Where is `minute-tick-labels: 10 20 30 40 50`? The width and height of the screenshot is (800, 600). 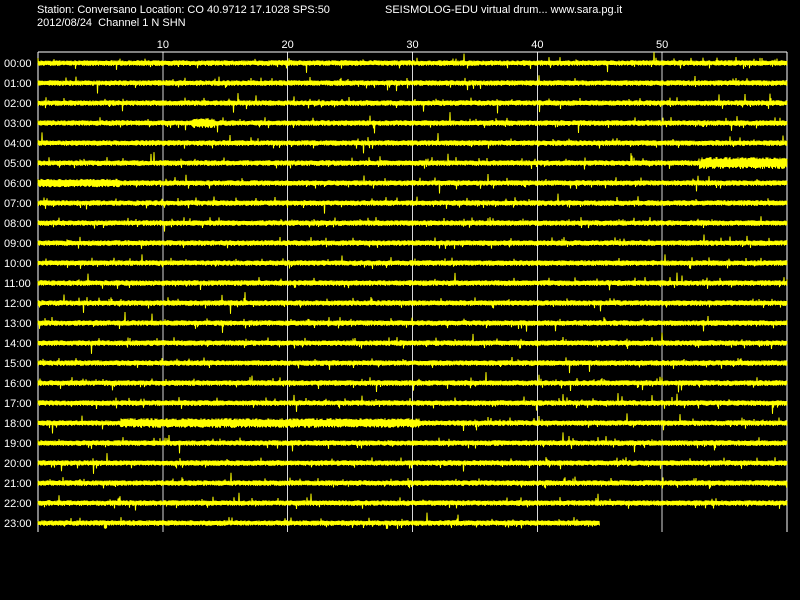 minute-tick-labels: 10 20 30 40 50 is located at coordinates (413, 45).